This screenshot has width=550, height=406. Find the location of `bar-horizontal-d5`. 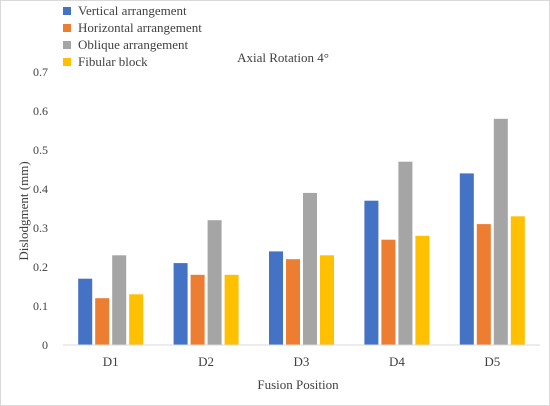

bar-horizontal-d5 is located at coordinates (483, 284).